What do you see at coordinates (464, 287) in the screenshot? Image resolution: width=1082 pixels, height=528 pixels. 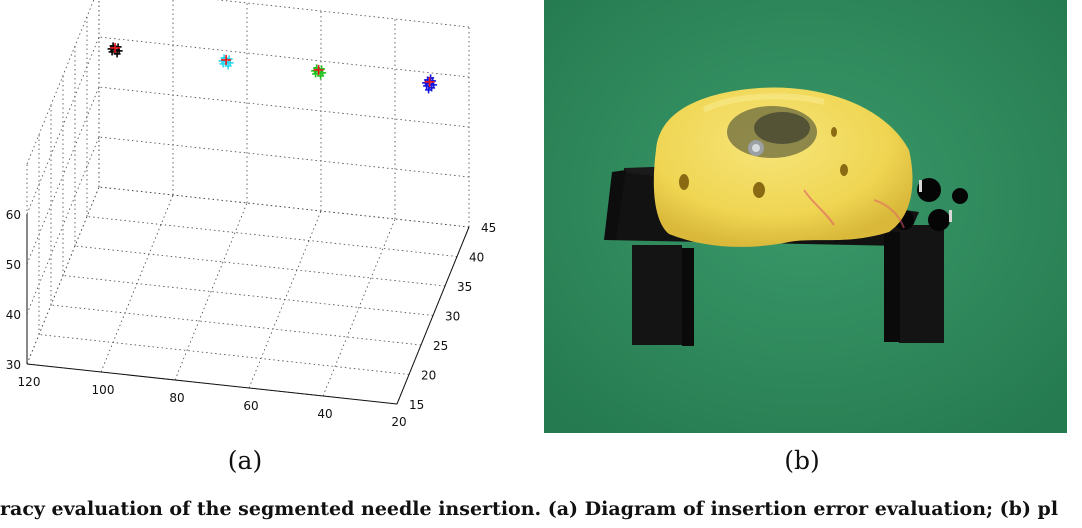 I see `axis-b-tick-label: 35` at bounding box center [464, 287].